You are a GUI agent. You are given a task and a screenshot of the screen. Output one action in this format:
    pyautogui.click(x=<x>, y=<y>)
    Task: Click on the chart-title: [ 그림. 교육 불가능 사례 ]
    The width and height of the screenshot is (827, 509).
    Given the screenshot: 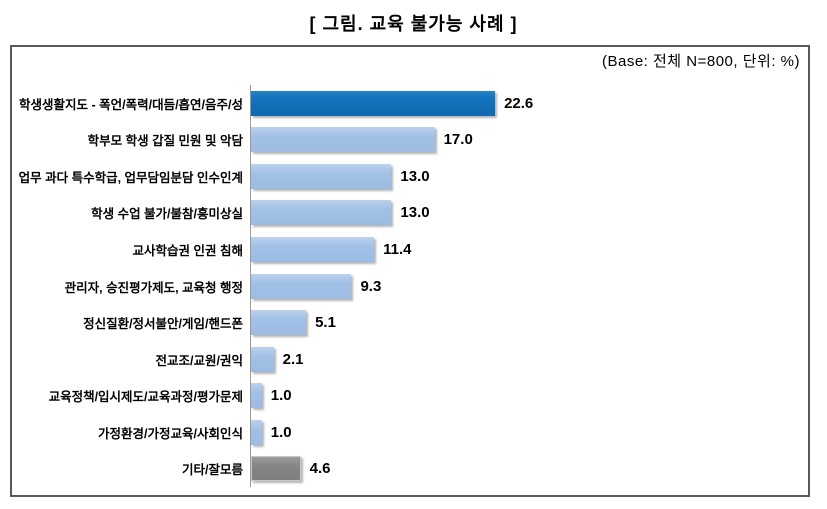 What is the action you would take?
    pyautogui.click(x=413, y=24)
    